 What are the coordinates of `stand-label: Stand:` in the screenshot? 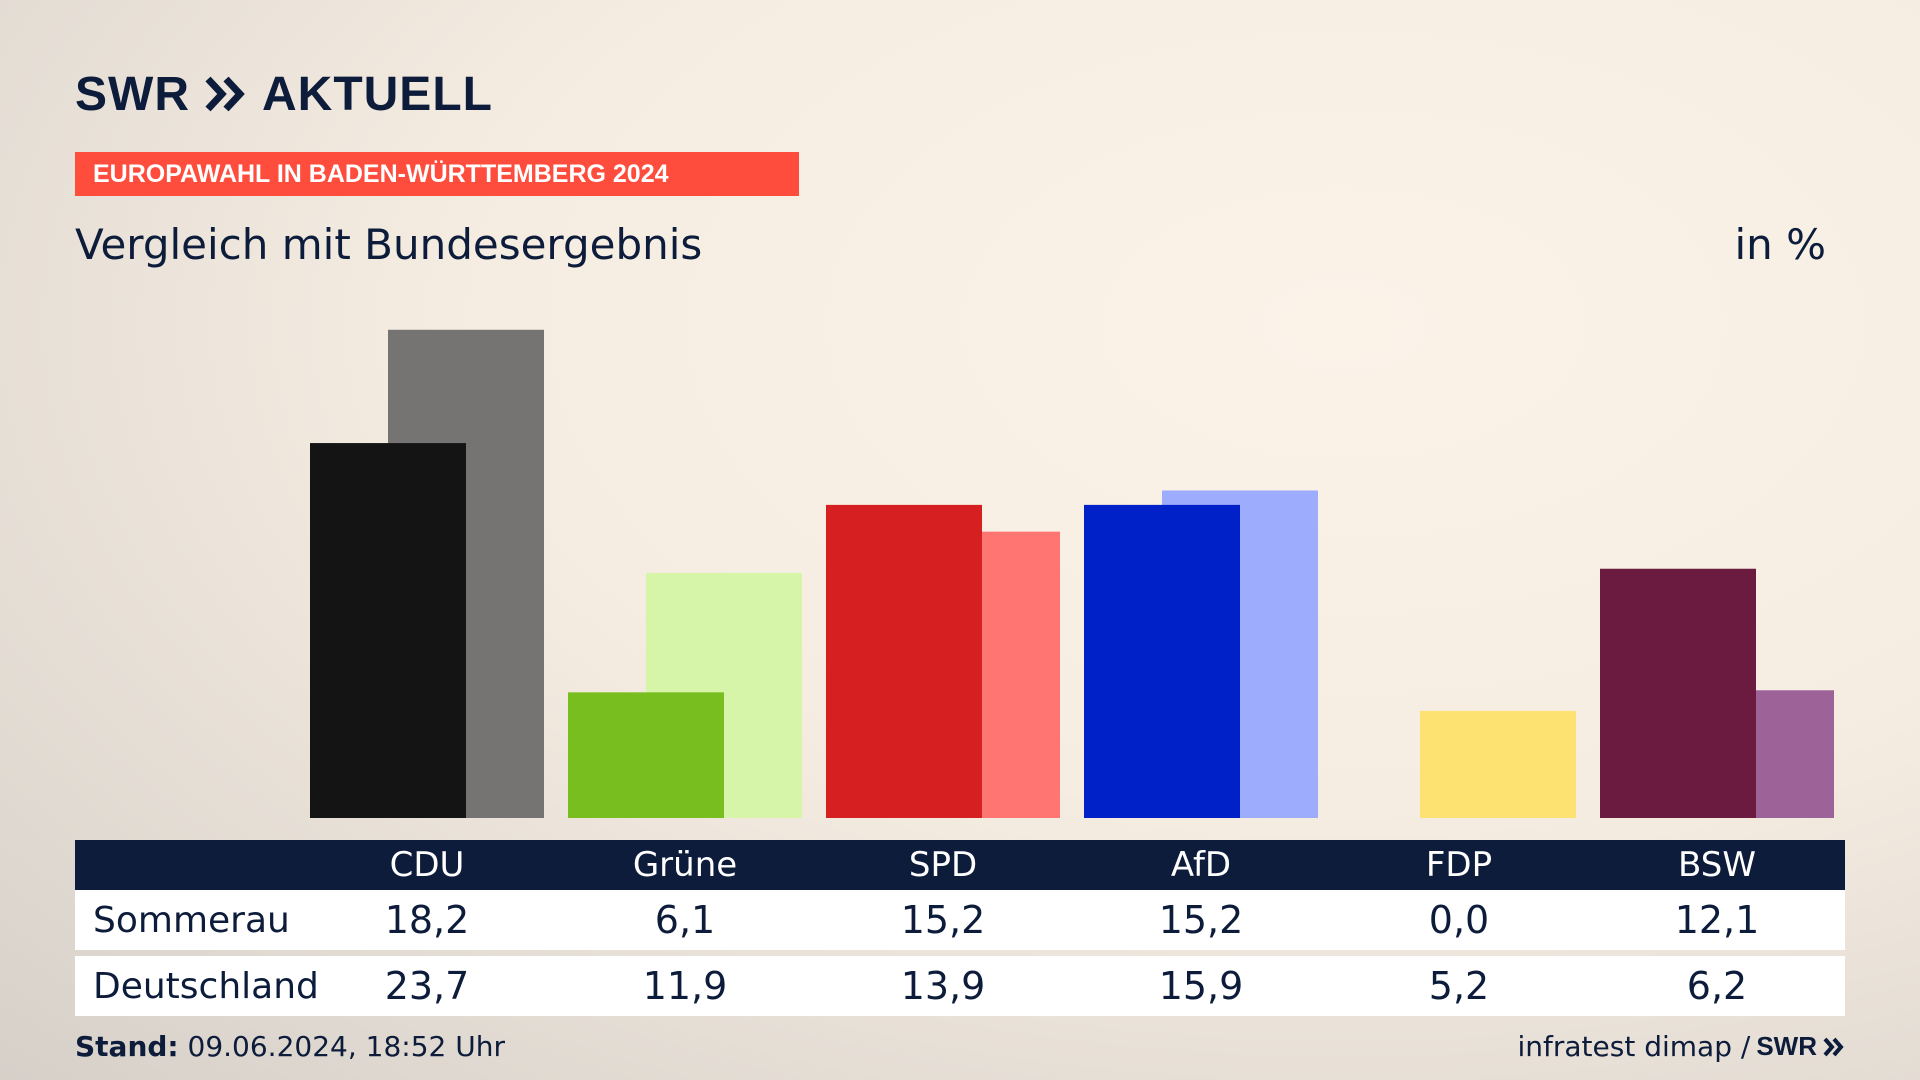 It's located at (127, 1046).